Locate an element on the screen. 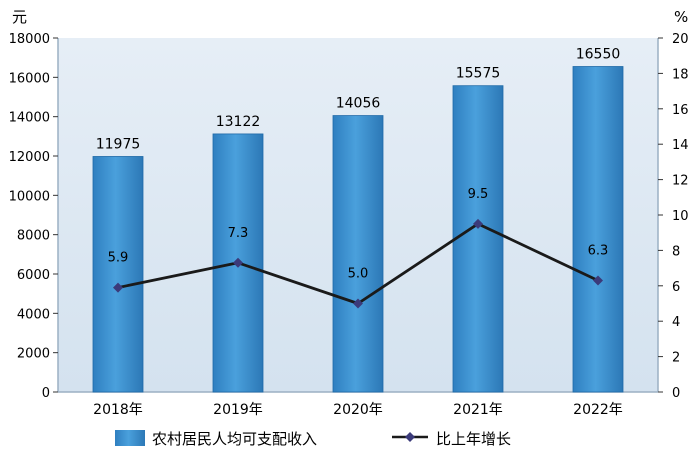  left-tick-label: 0 is located at coordinates (46, 393).